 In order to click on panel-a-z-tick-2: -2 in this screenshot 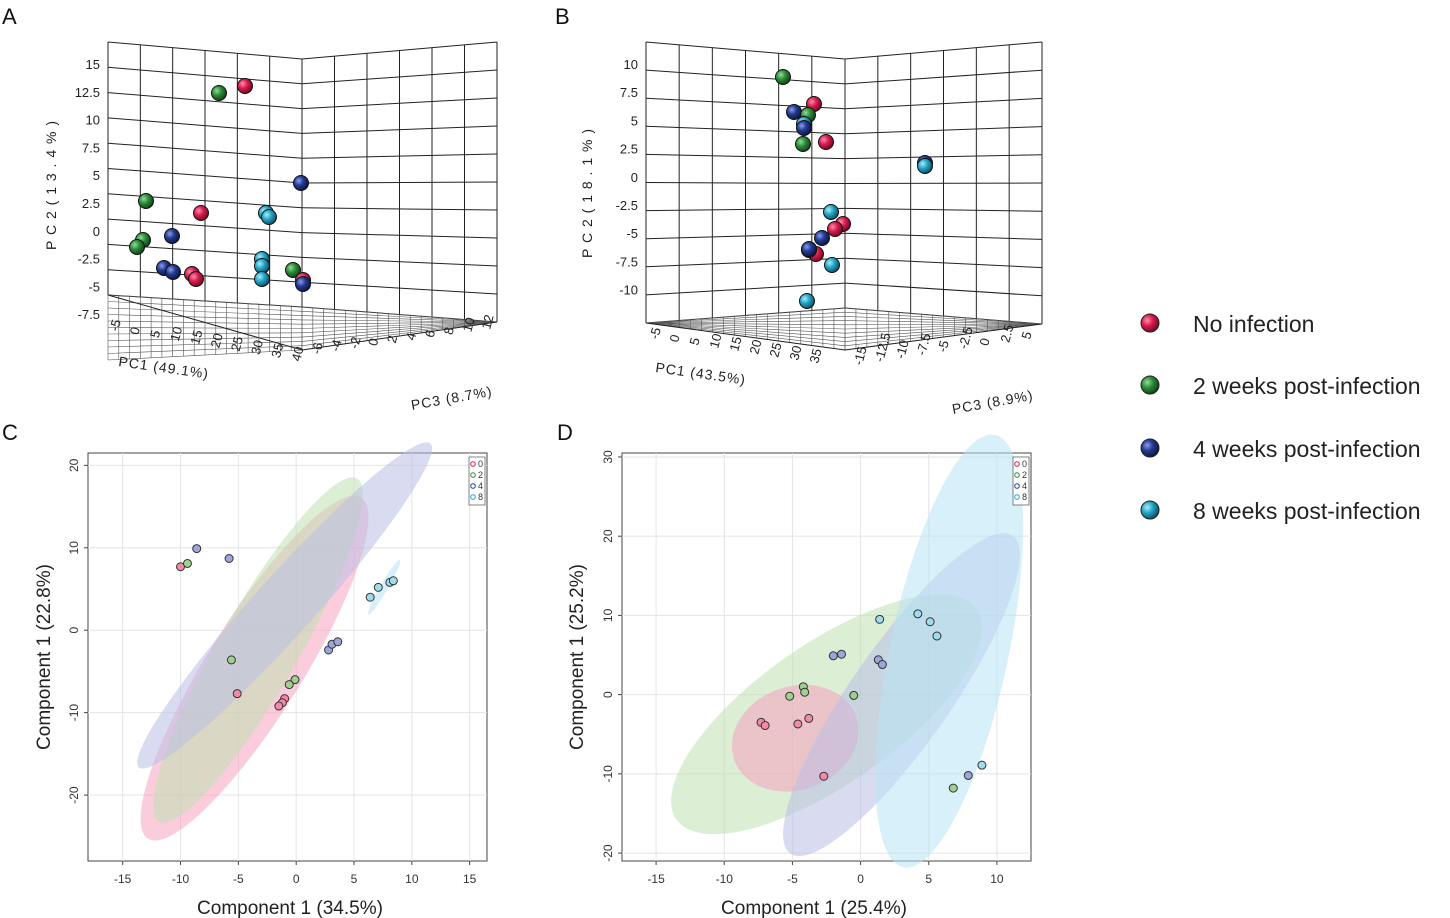, I will do `click(354, 342)`.